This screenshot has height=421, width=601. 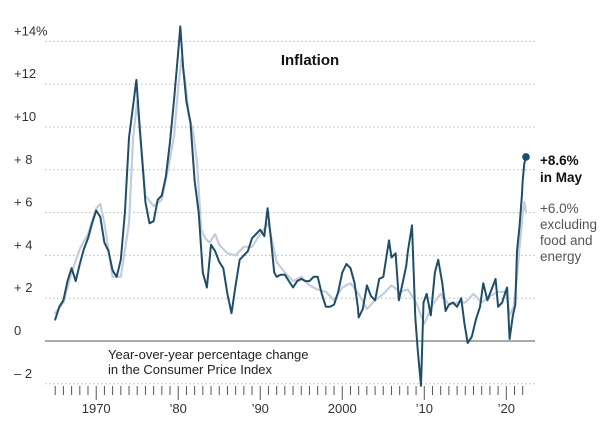 What do you see at coordinates (208, 354) in the screenshot?
I see `chart-note-line-1: Year-over-year percentage change` at bounding box center [208, 354].